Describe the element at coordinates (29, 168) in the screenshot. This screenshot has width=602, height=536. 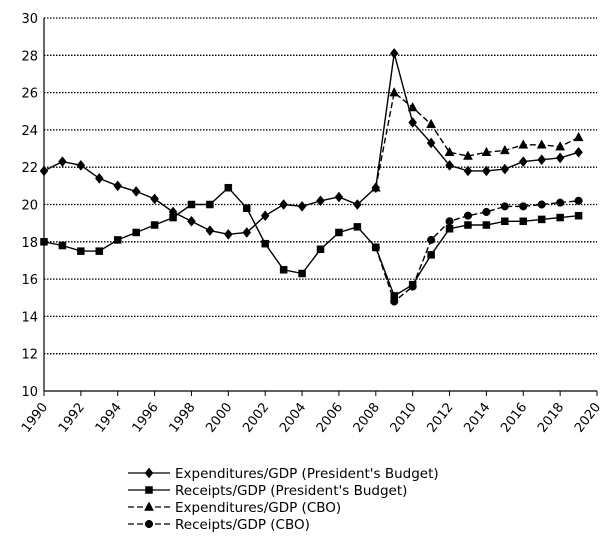
I see `y-tick-label: 22` at that location.